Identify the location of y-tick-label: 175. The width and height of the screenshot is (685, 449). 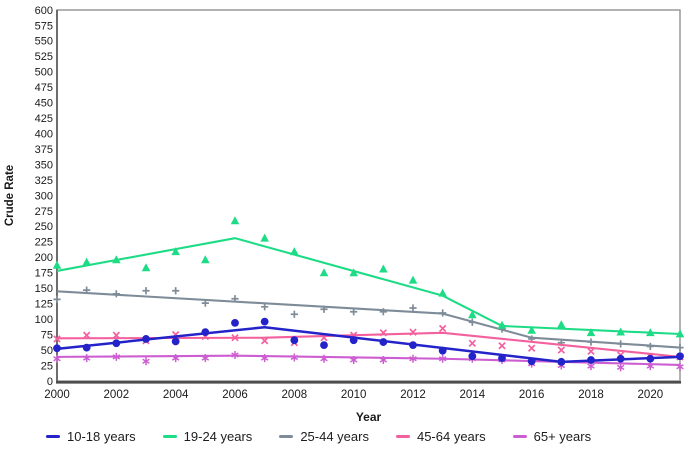
(44, 274).